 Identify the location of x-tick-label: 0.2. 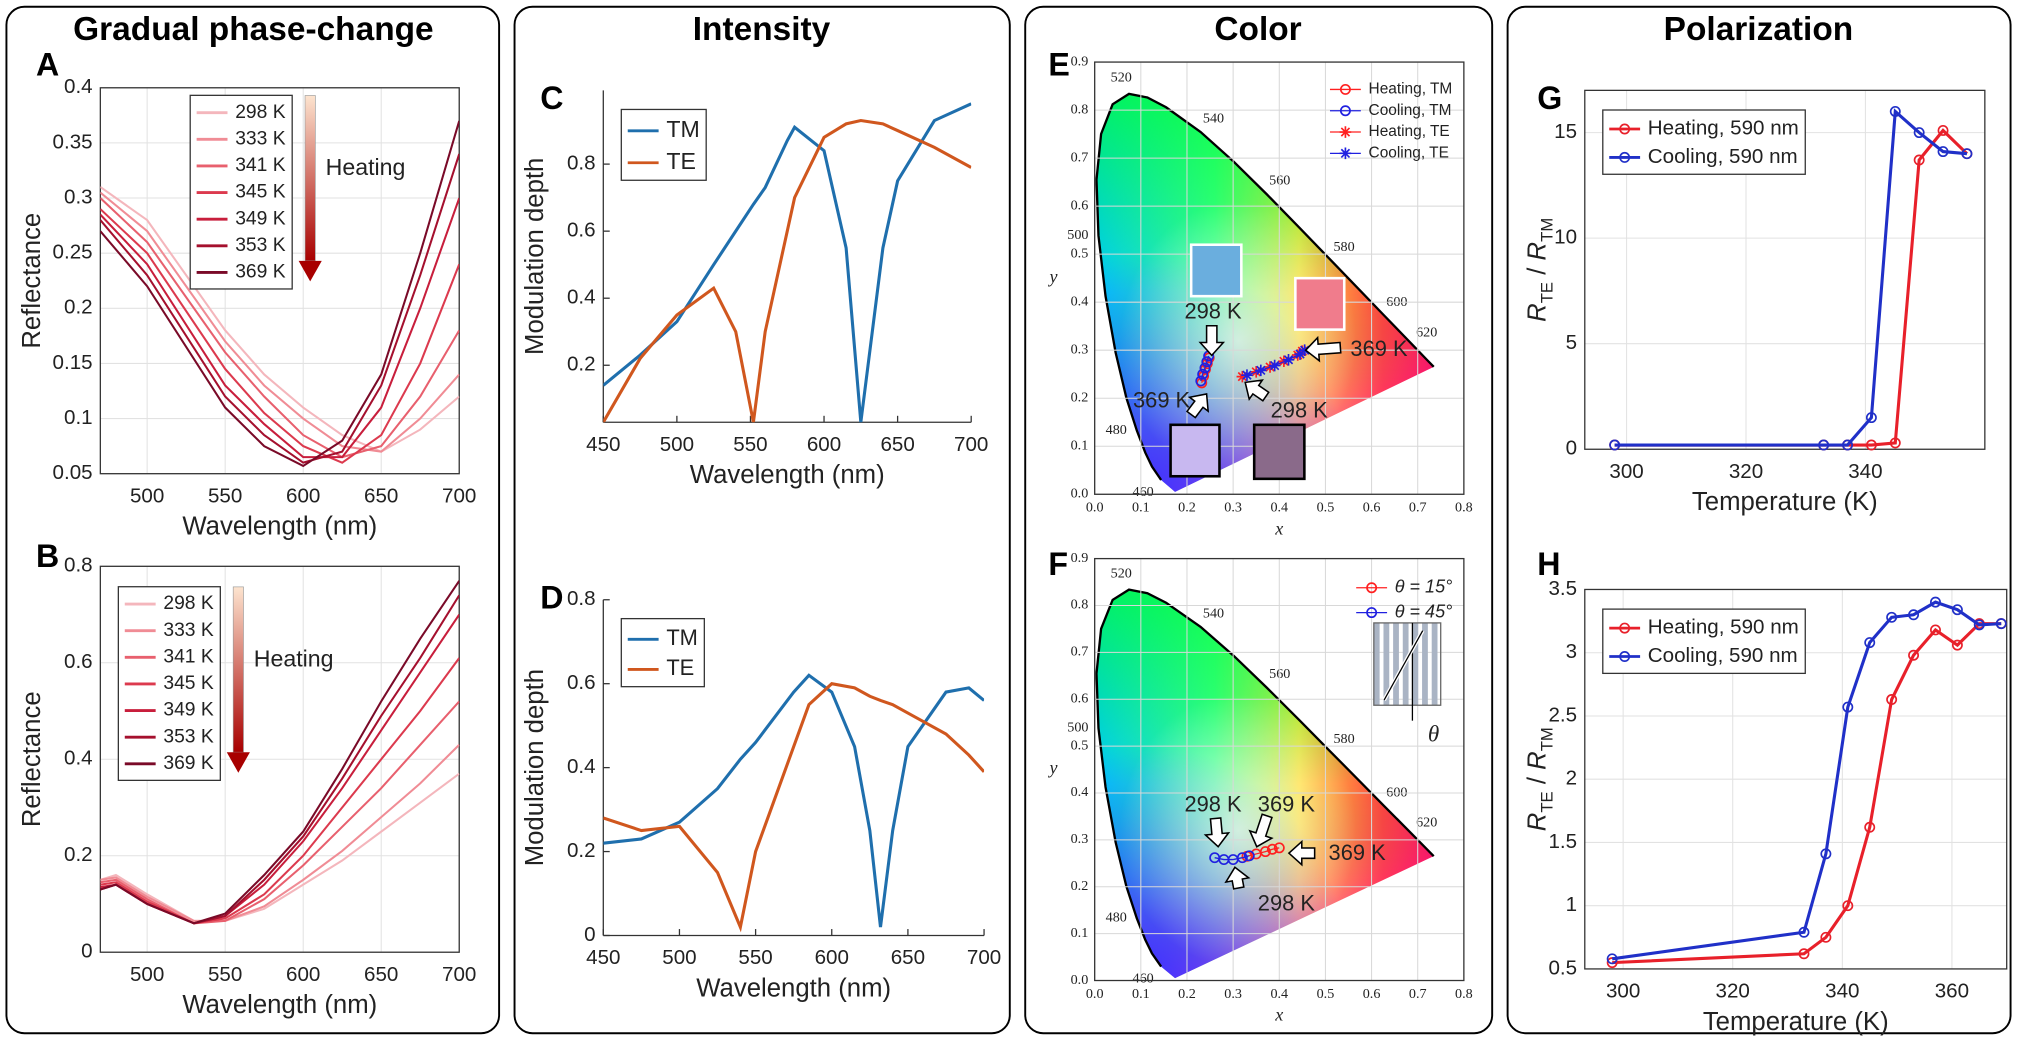
(1187, 508).